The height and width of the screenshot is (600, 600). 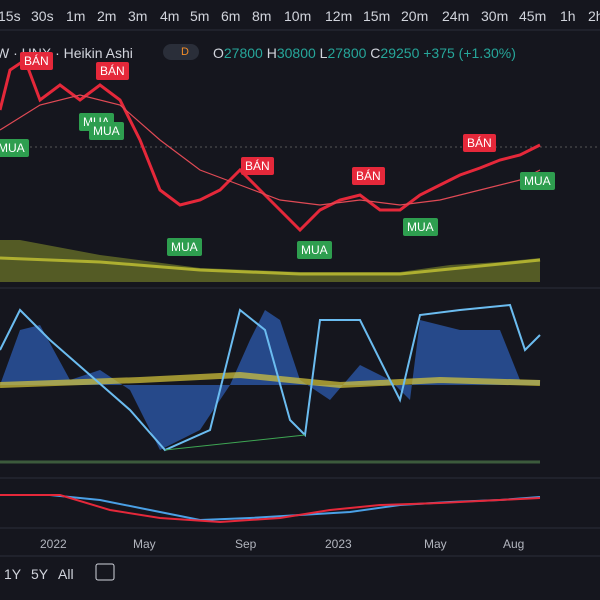 I want to click on timeframe: 15m, so click(x=377, y=16).